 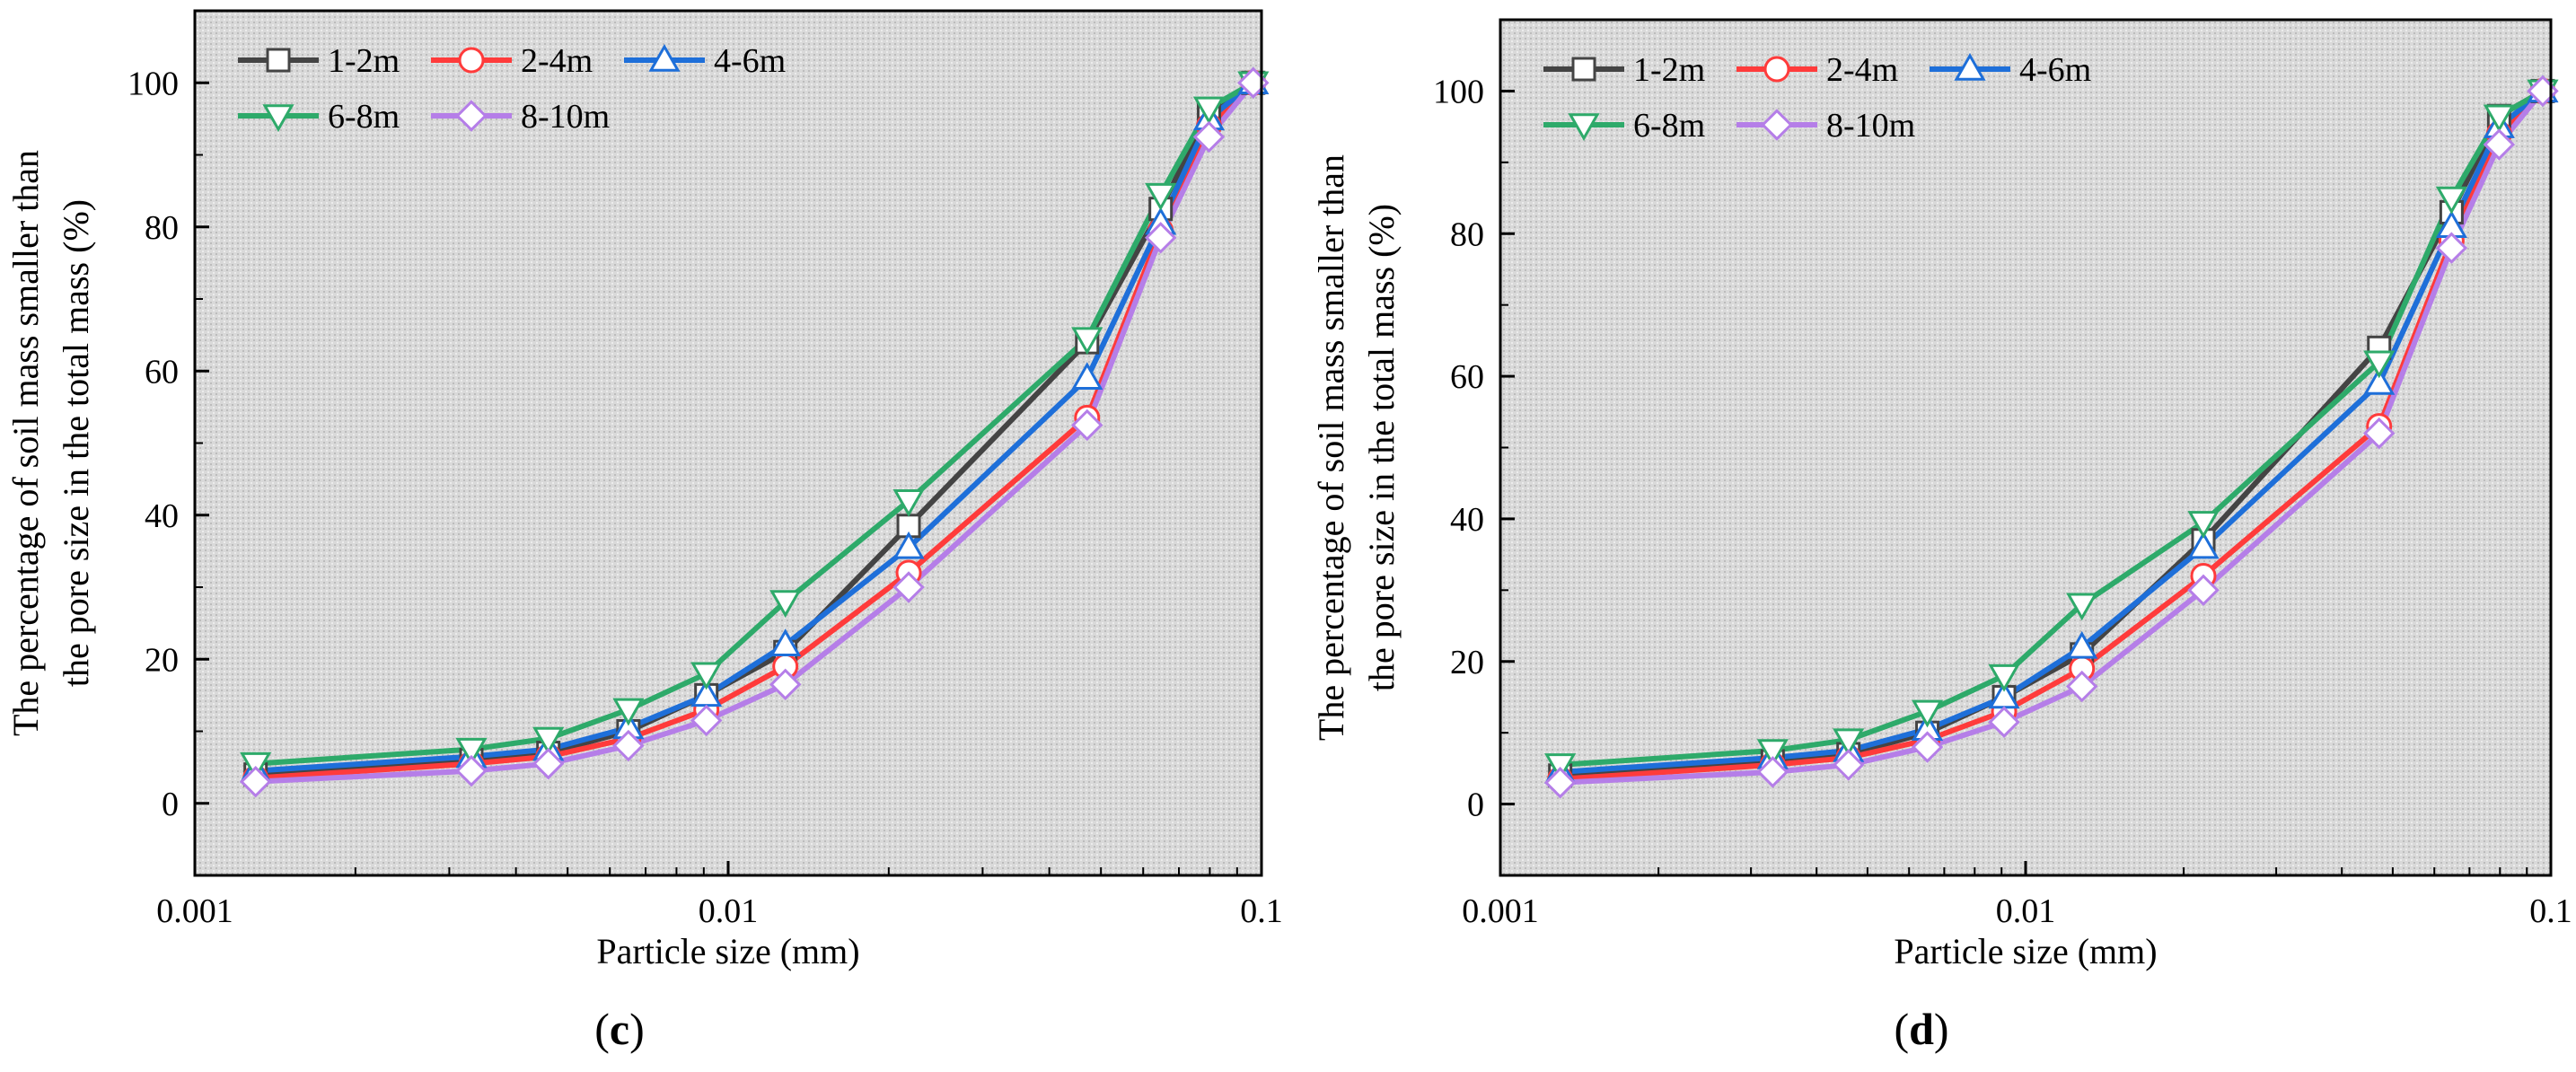 What do you see at coordinates (619, 1029) in the screenshot?
I see `panel-label: (c)` at bounding box center [619, 1029].